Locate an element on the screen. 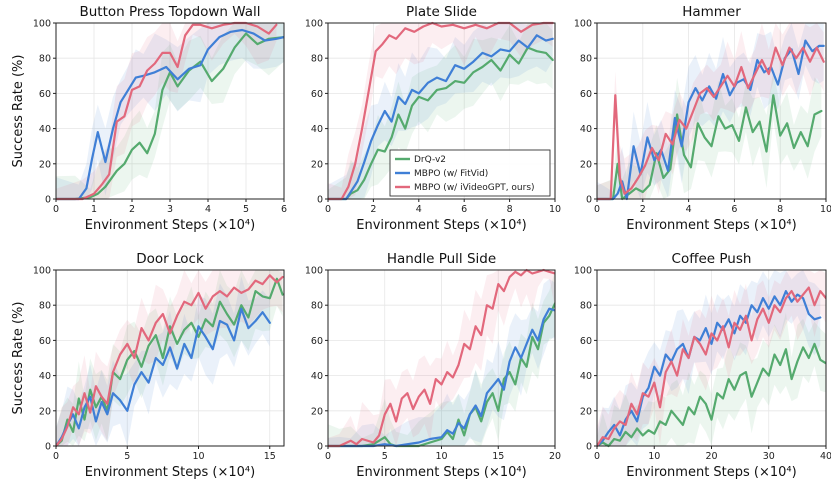 Image resolution: width=831 pixels, height=489 pixels. legend-box is located at coordinates (470, 173).